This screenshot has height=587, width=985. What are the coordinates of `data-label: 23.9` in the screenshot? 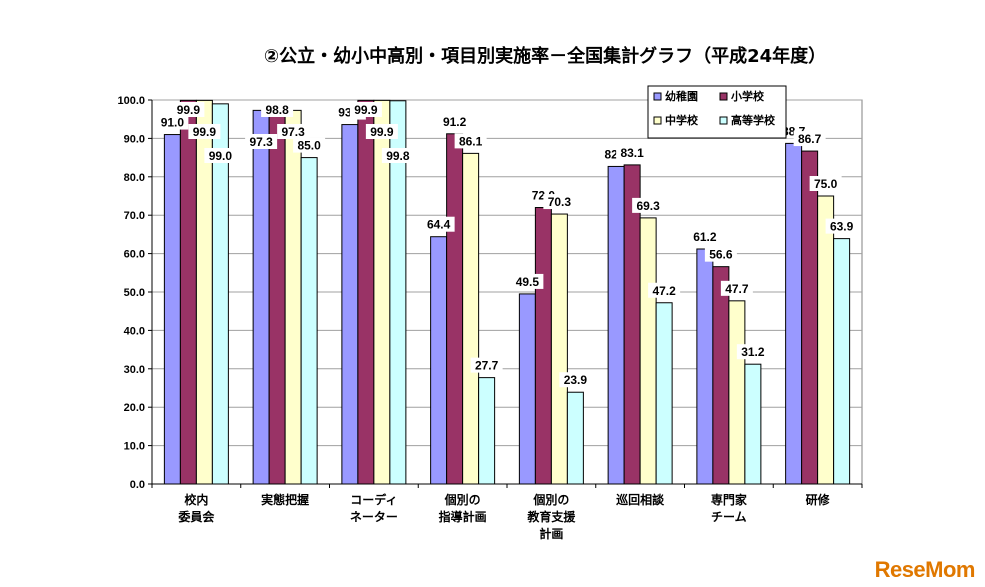 It's located at (576, 380).